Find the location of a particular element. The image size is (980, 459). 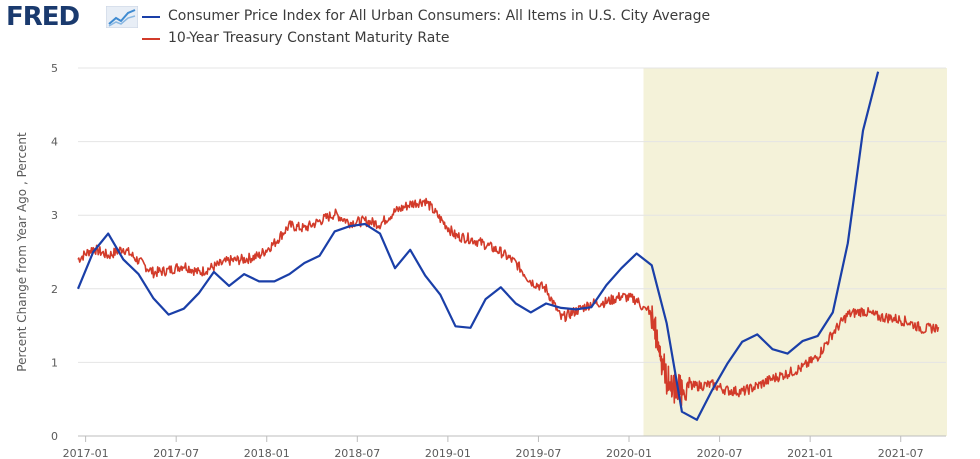

y-tick-label: 5 is located at coordinates (54, 68).